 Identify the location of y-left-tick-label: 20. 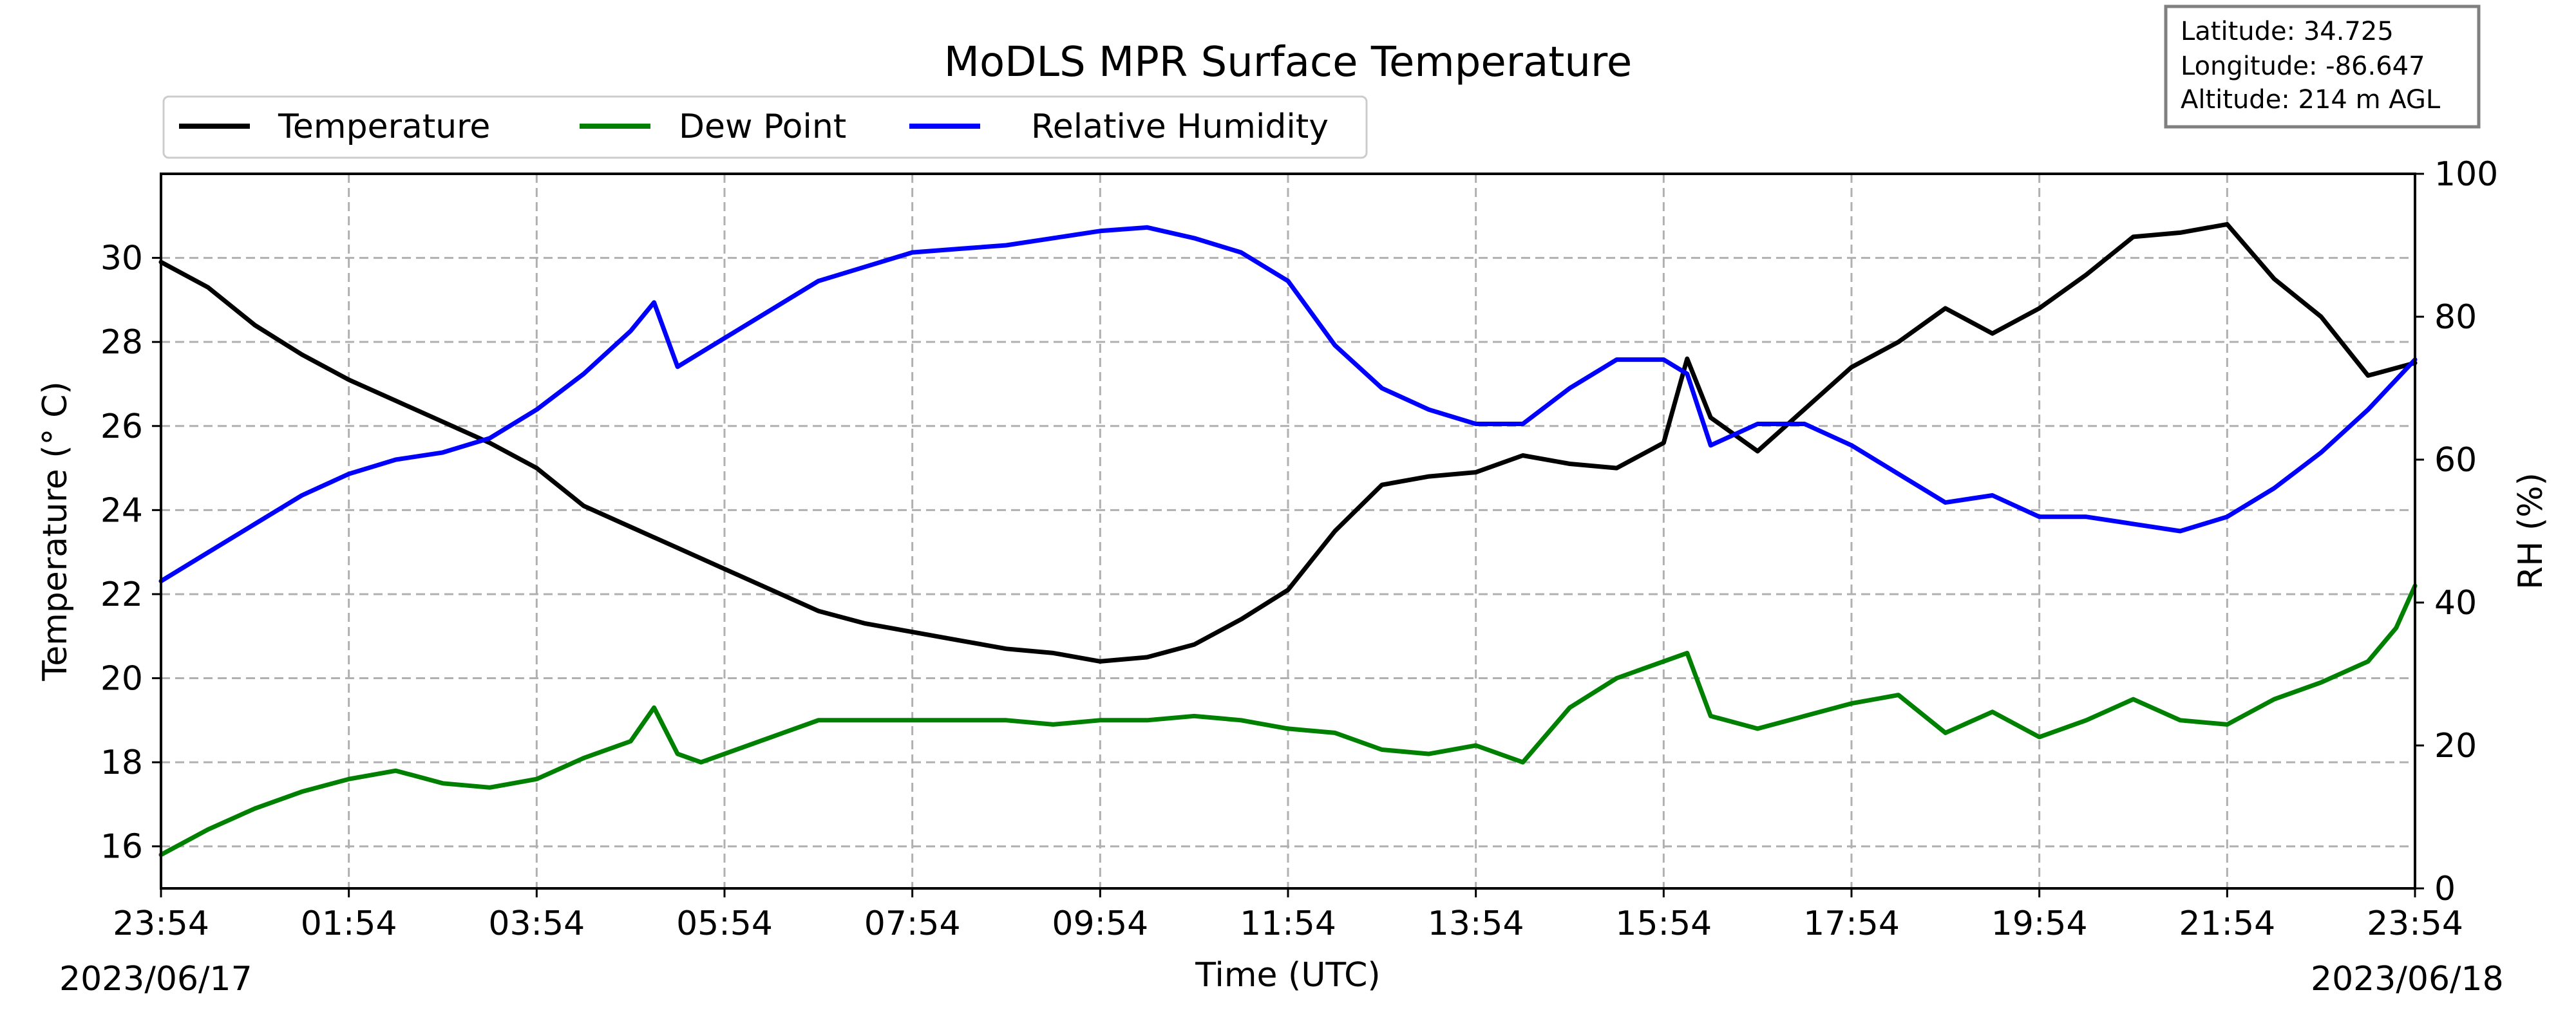
(121, 679).